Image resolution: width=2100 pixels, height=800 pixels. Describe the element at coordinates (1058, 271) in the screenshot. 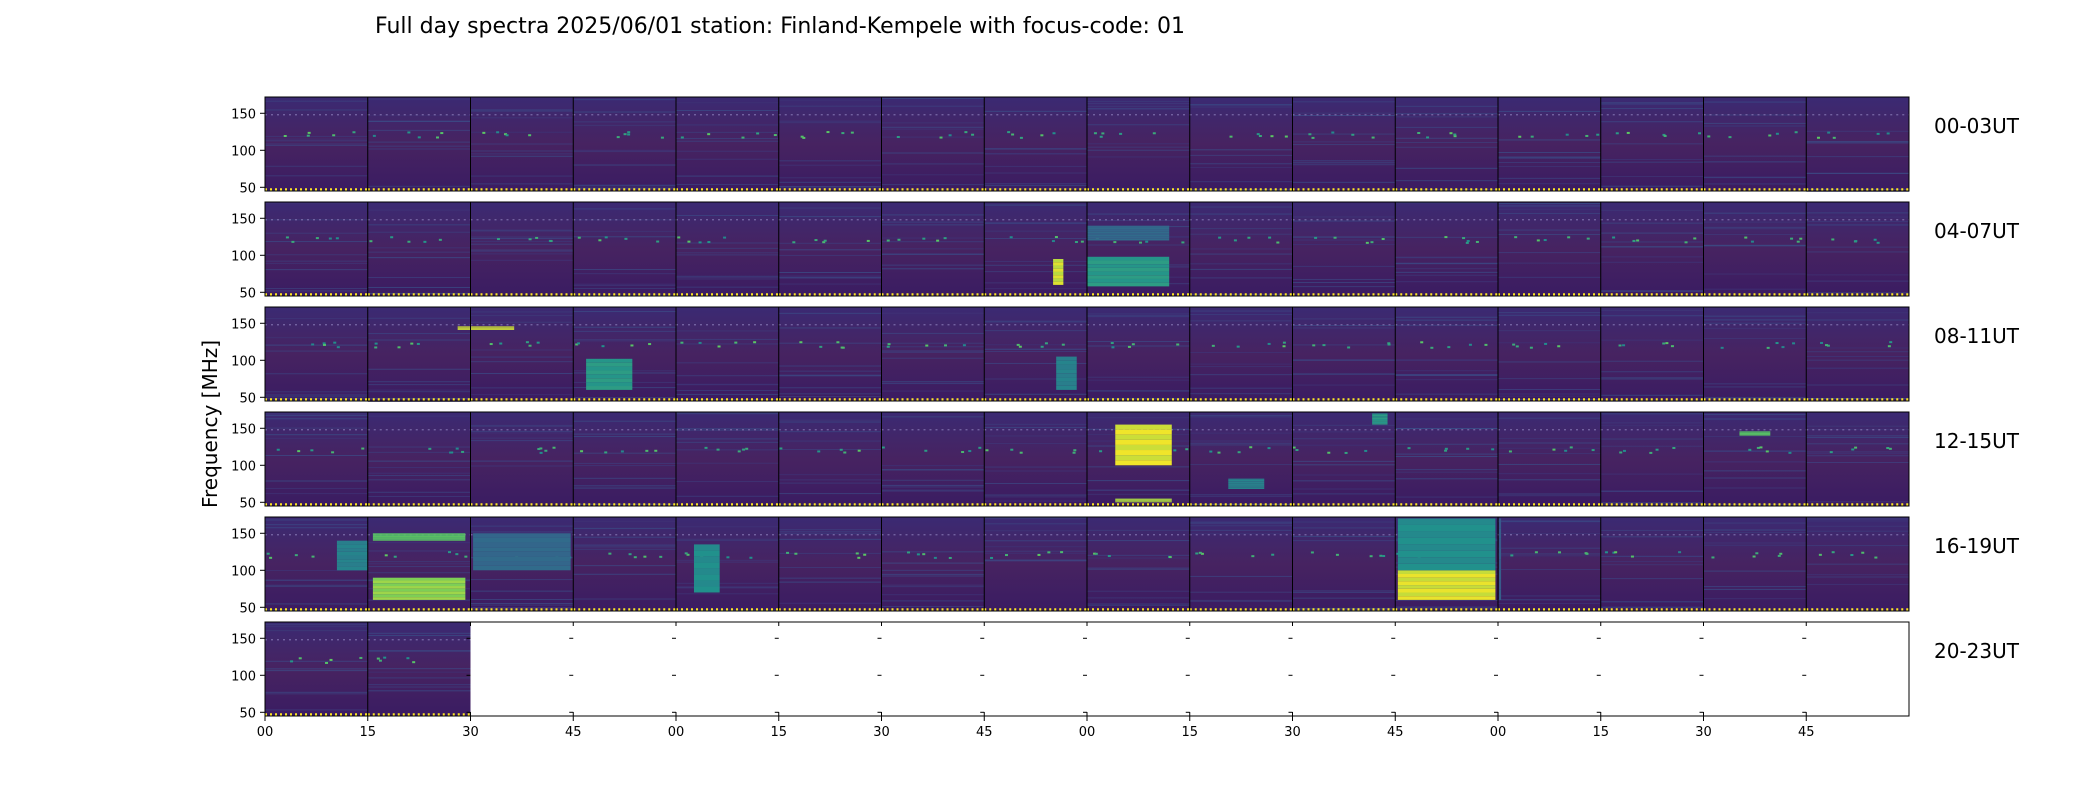

I see `burst` at that location.